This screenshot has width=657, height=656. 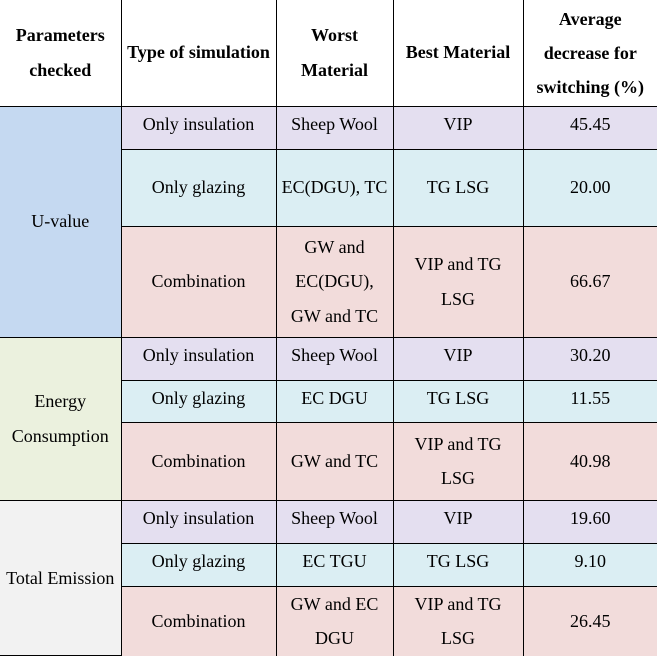 I want to click on average-decrease-cell: 9.10, so click(x=589, y=564).